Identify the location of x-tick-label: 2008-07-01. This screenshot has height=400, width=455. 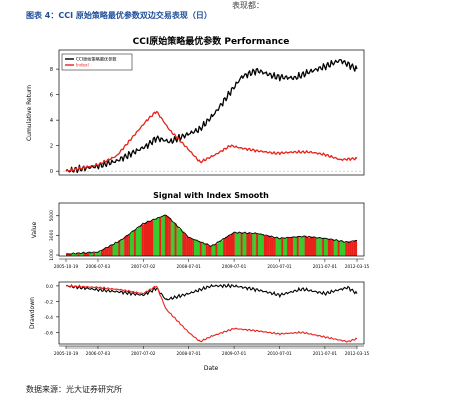
(188, 266).